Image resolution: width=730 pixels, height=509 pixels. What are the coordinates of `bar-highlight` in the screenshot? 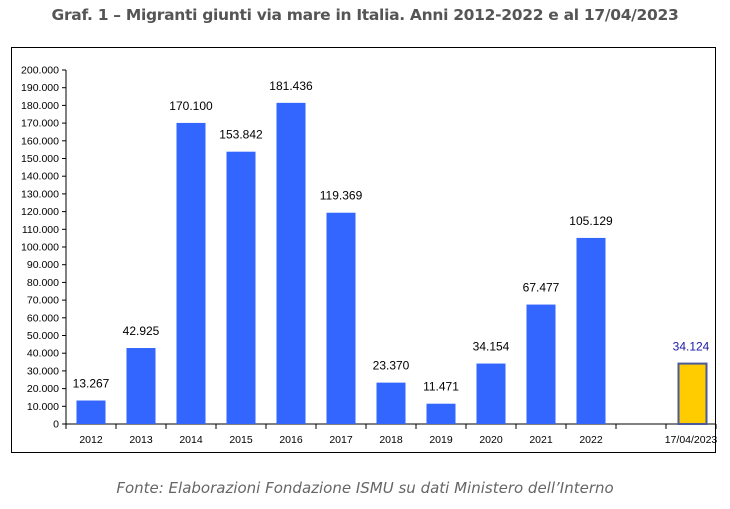 It's located at (692, 394).